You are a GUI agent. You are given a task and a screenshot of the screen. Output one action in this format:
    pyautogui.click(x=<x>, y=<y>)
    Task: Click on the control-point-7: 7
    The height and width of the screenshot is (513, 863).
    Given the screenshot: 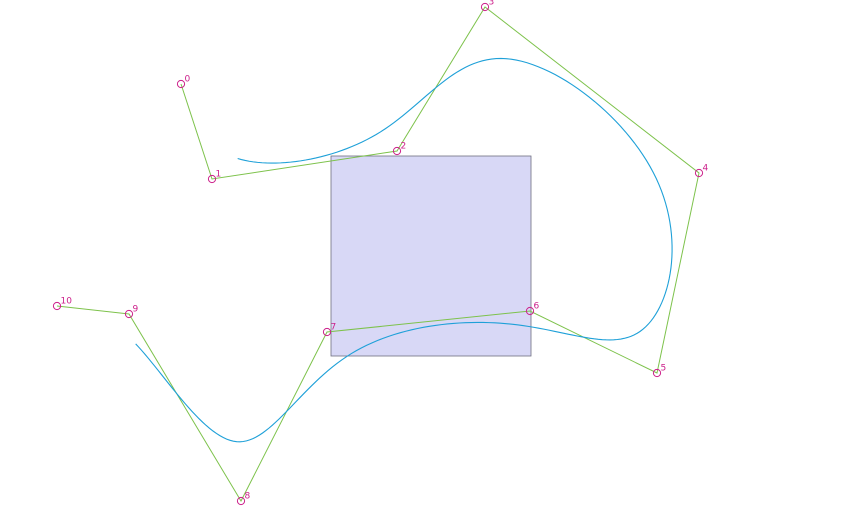 What is the action you would take?
    pyautogui.click(x=329, y=330)
    